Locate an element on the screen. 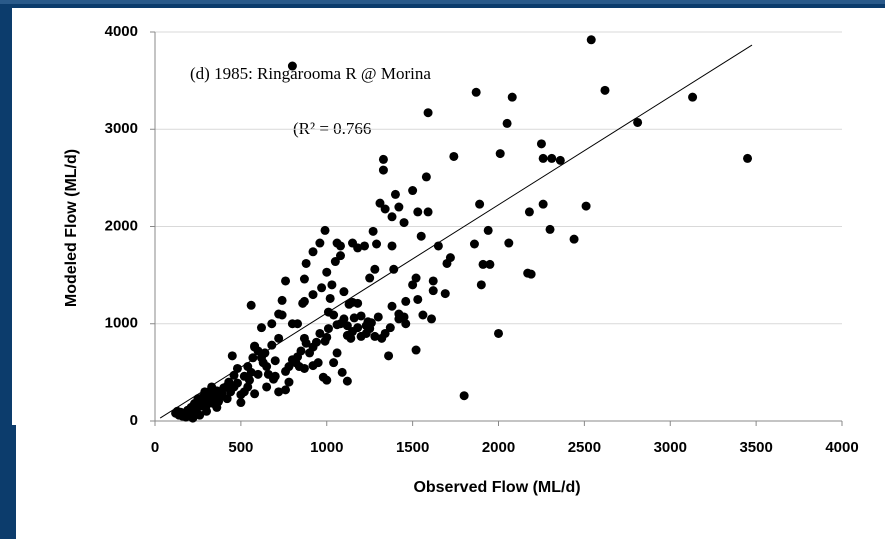  x-tick-label: 2500 is located at coordinates (584, 447).